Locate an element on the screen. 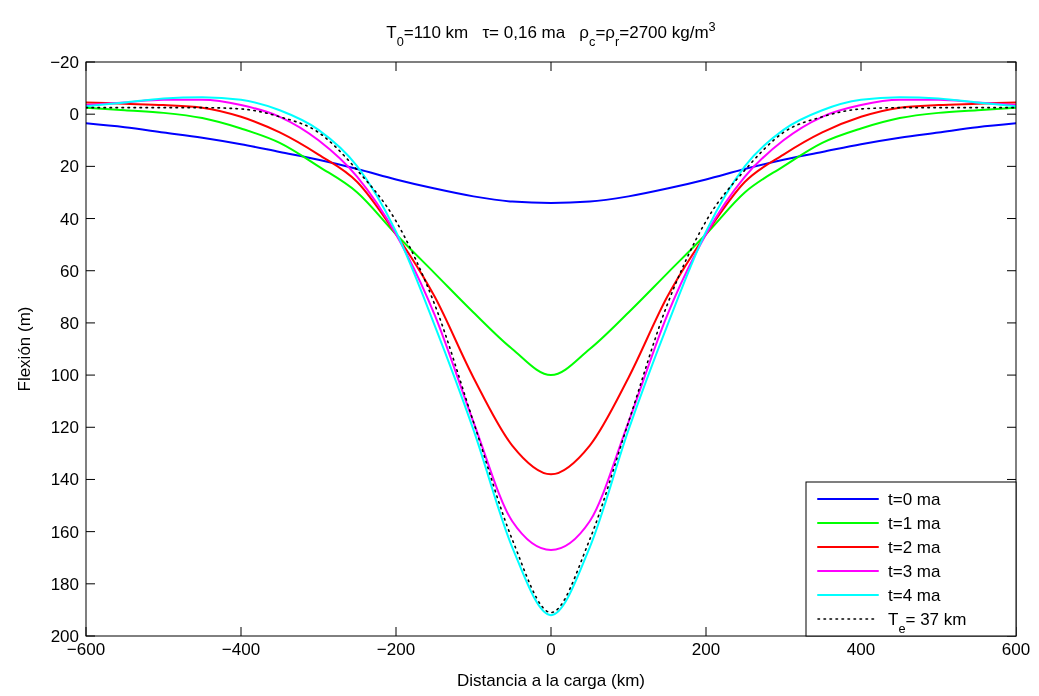  x-tick-label: 600 is located at coordinates (1016, 649).